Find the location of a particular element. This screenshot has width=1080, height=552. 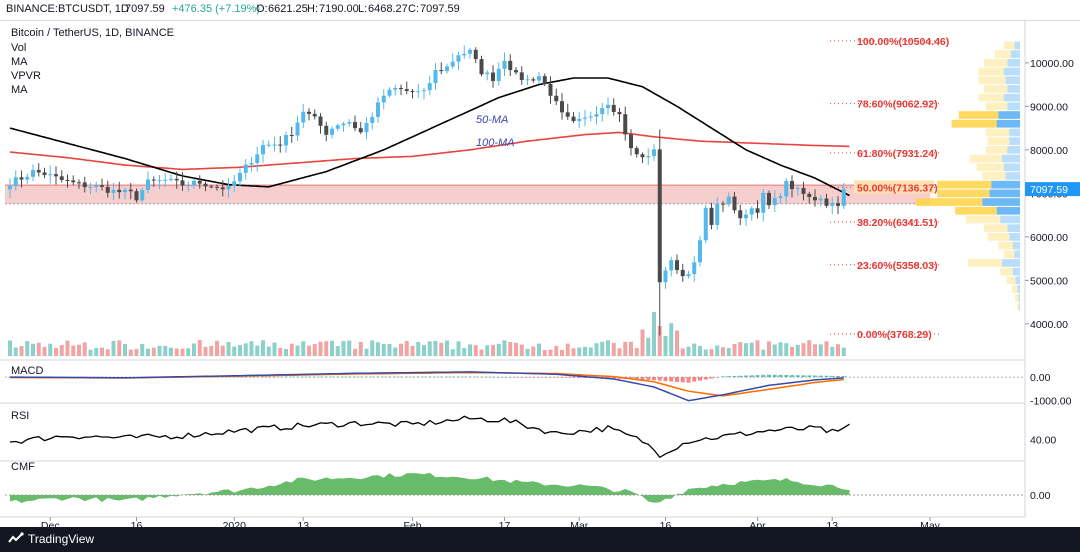

study-ma-2: MA is located at coordinates (19, 90).